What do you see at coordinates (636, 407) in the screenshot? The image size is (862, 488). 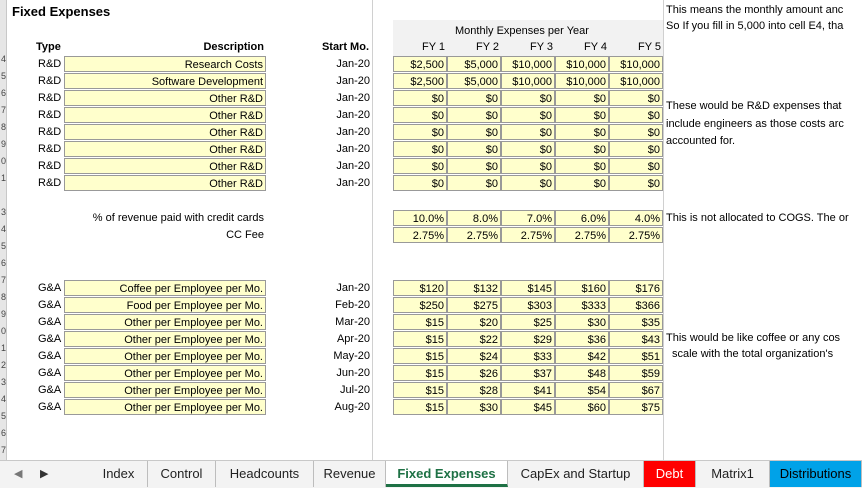 I see `fy-value-cell: $75` at bounding box center [636, 407].